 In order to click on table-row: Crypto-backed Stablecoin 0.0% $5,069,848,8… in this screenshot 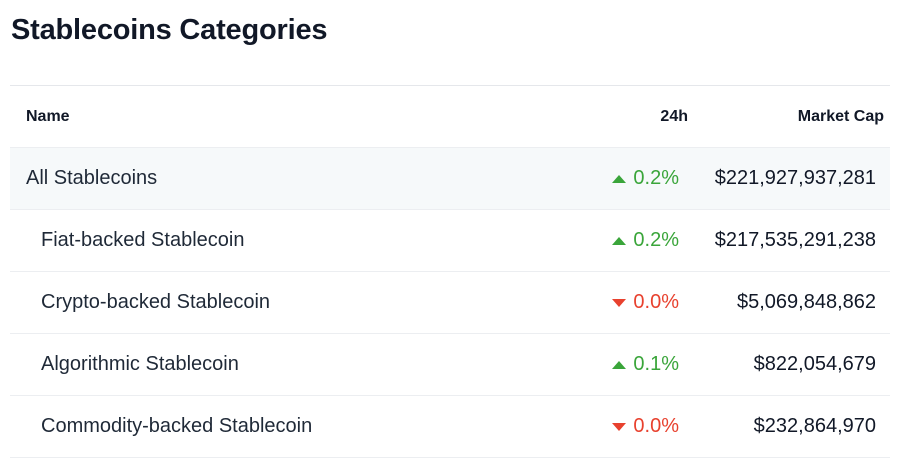, I will do `click(450, 303)`.